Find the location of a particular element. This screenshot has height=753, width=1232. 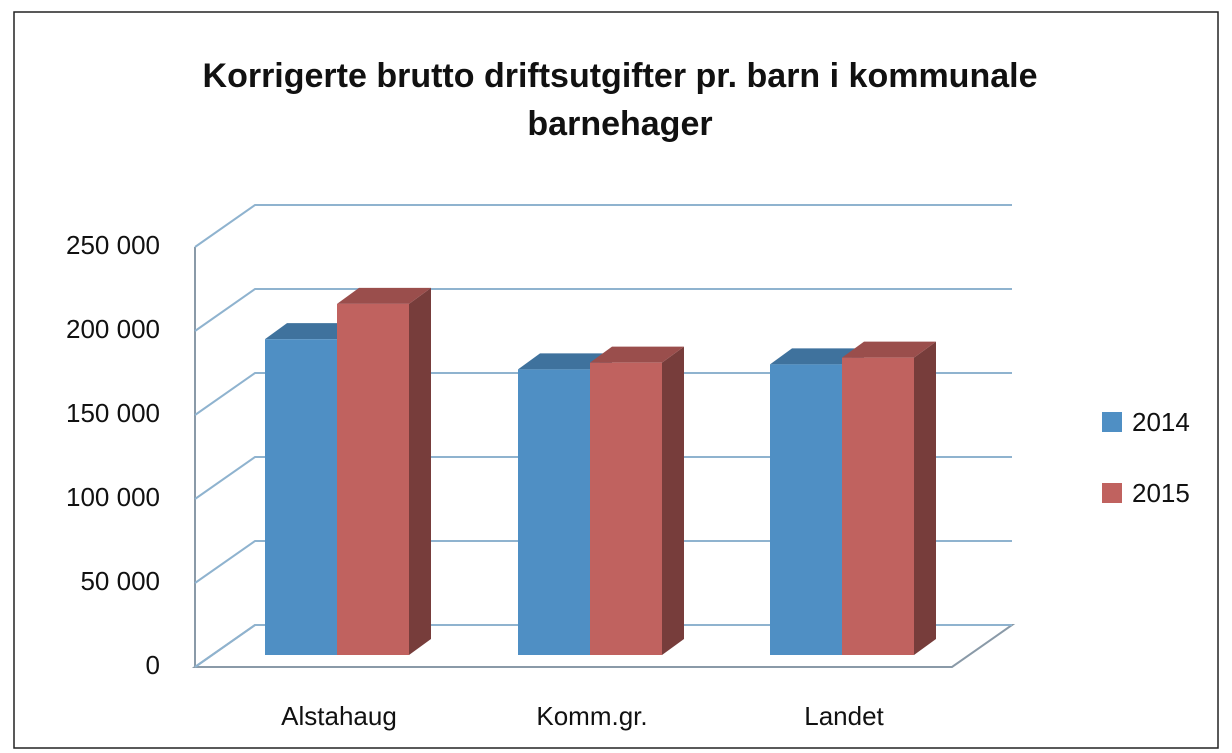

y-tick-label: 50 000 is located at coordinates (120, 581).